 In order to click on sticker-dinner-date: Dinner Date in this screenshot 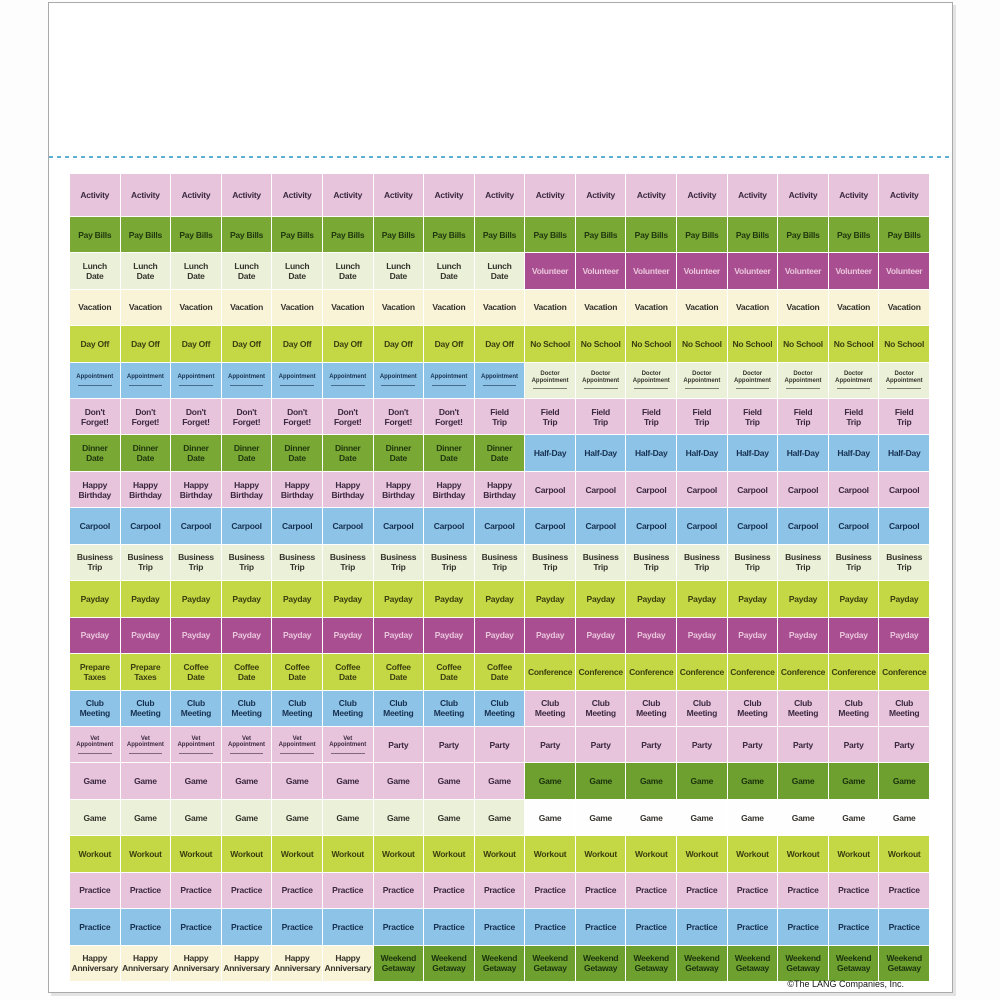, I will do `click(499, 453)`.